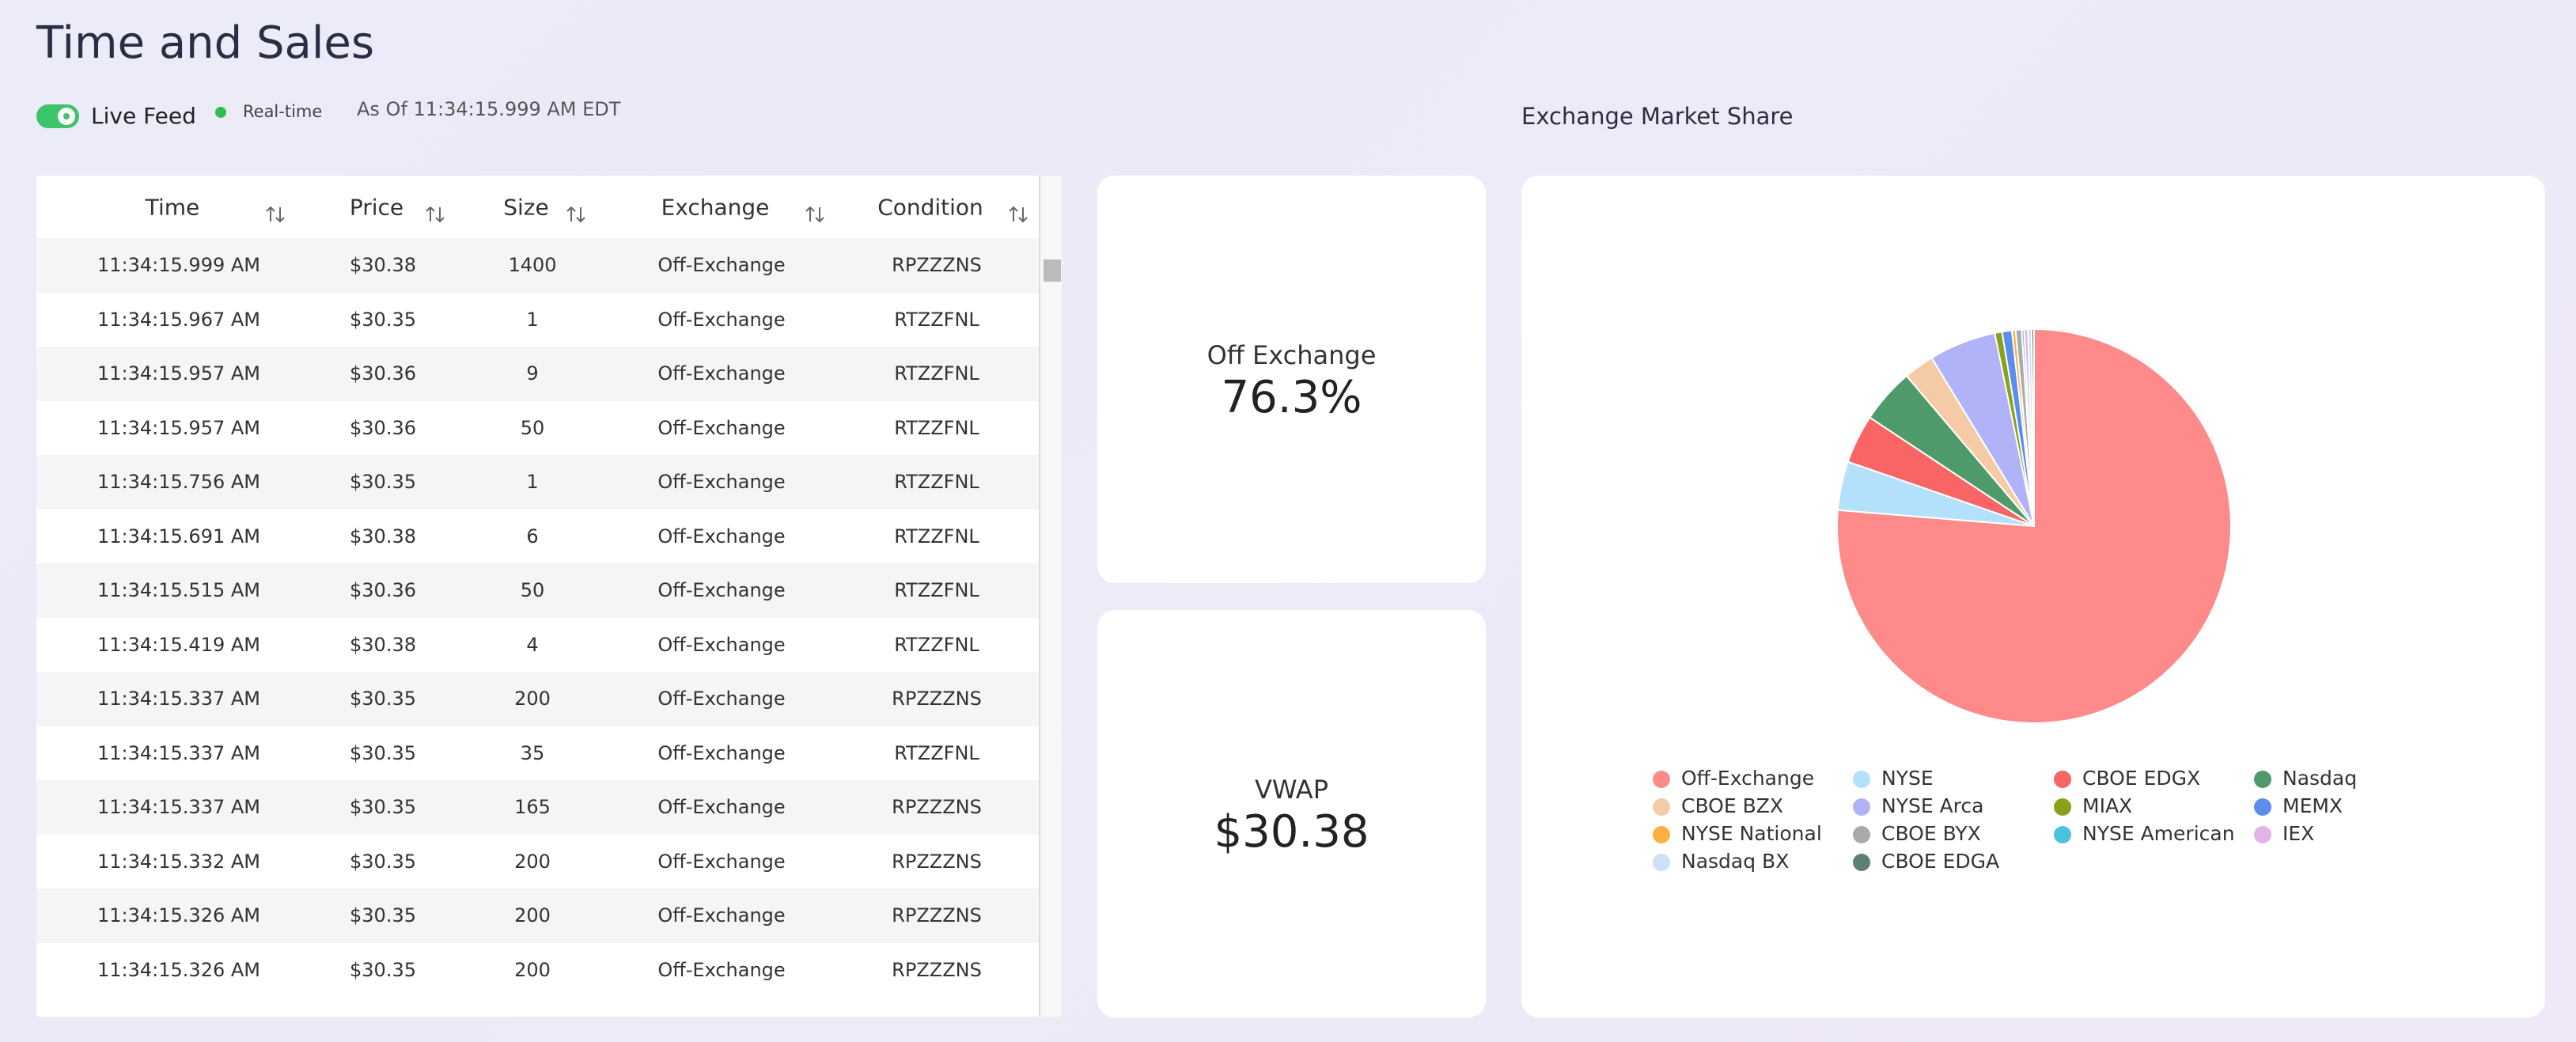 The height and width of the screenshot is (1042, 2576). I want to click on table-cell: 4, so click(532, 644).